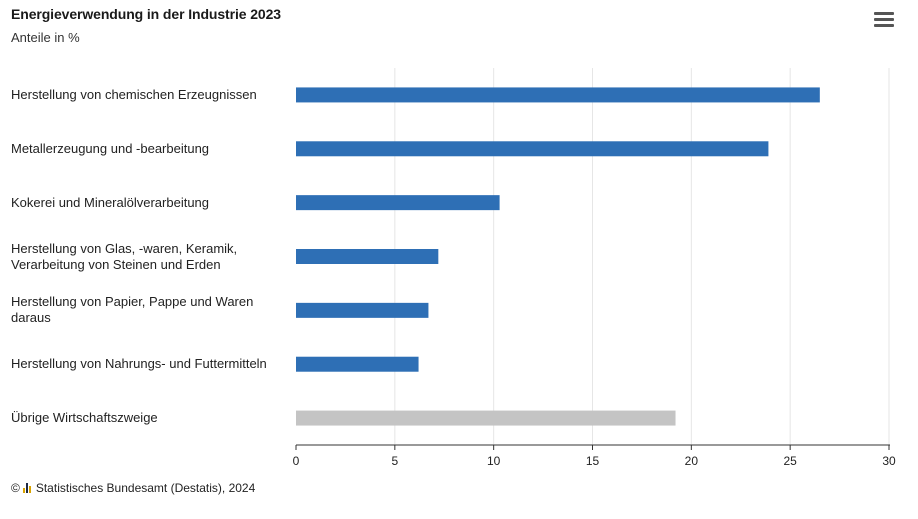 Image resolution: width=918 pixels, height=519 pixels. What do you see at coordinates (27, 488) in the screenshot?
I see `destatis-logo-icon` at bounding box center [27, 488].